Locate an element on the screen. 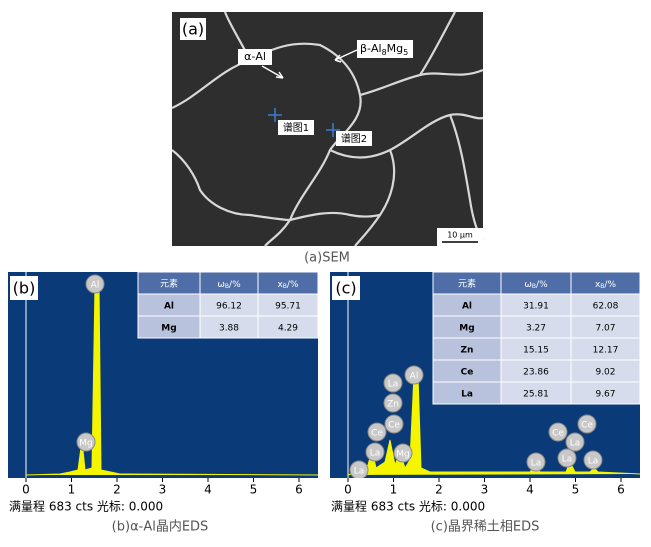  table-text: 4.29 is located at coordinates (288, 329).